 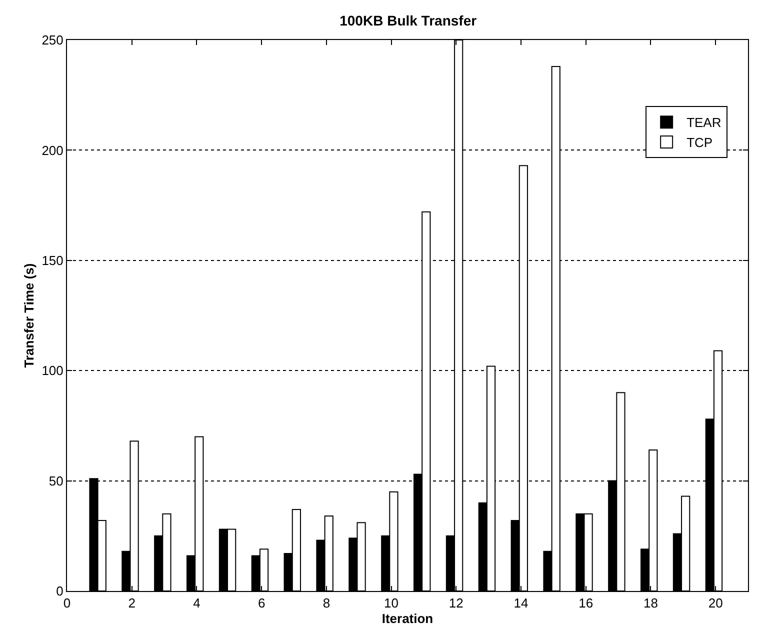 I want to click on x-tick-label: 14, so click(x=521, y=603).